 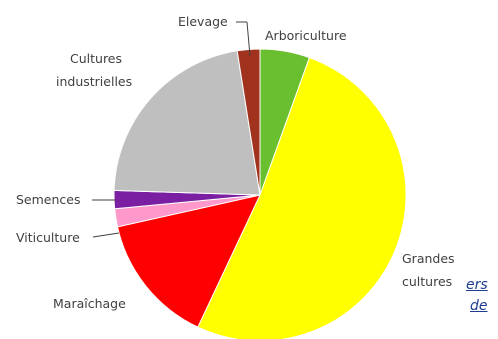 I want to click on label-semences: Semences, so click(x=48, y=199).